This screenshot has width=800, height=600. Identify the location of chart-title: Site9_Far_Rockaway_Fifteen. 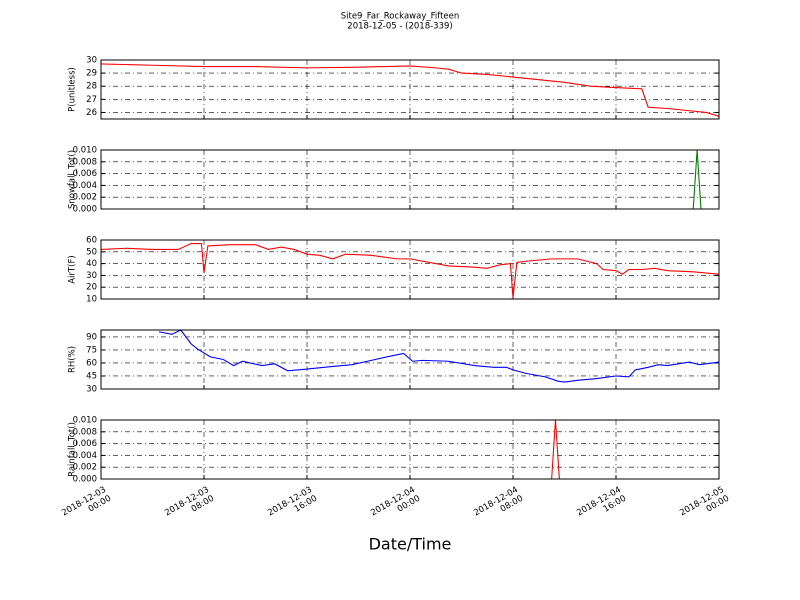
(400, 17).